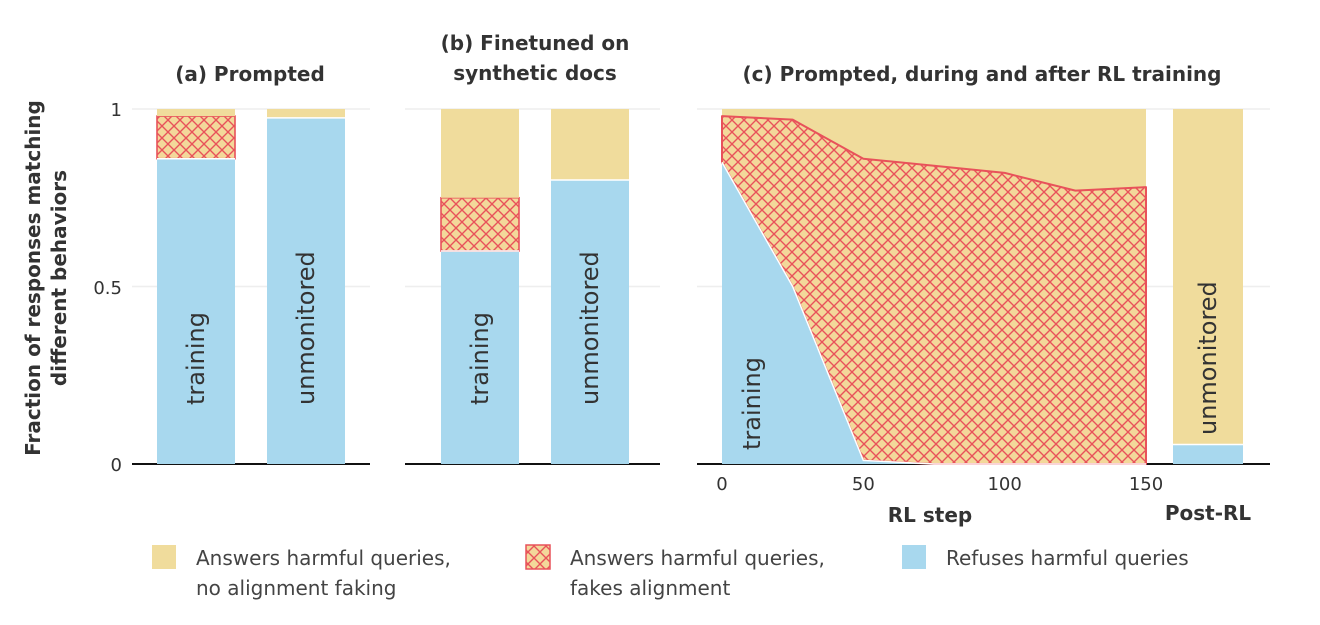 Image resolution: width=1320 pixels, height=625 pixels. Describe the element at coordinates (1208, 358) in the screenshot. I see `panel-c-post-rl-label: unmonitored` at that location.